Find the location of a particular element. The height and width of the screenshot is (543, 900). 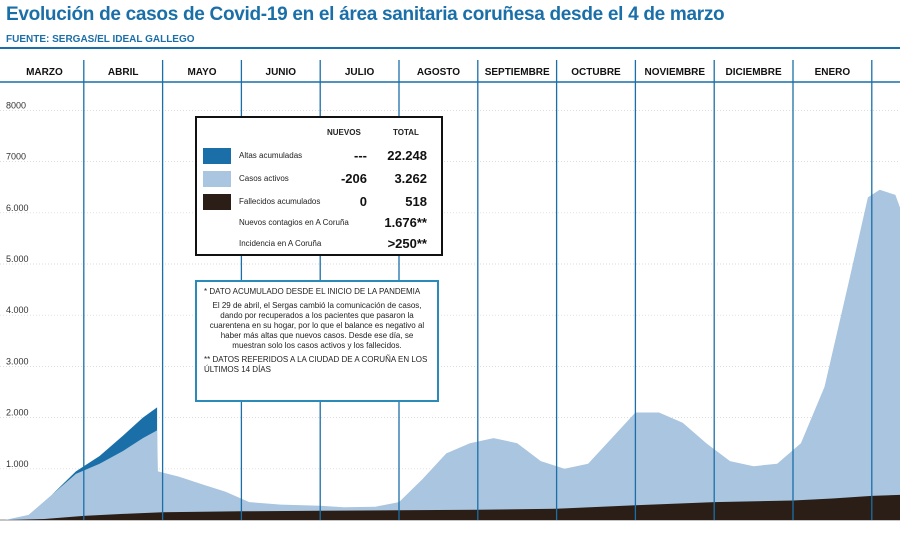

month-label-abril: ABRIL is located at coordinates (123, 72).